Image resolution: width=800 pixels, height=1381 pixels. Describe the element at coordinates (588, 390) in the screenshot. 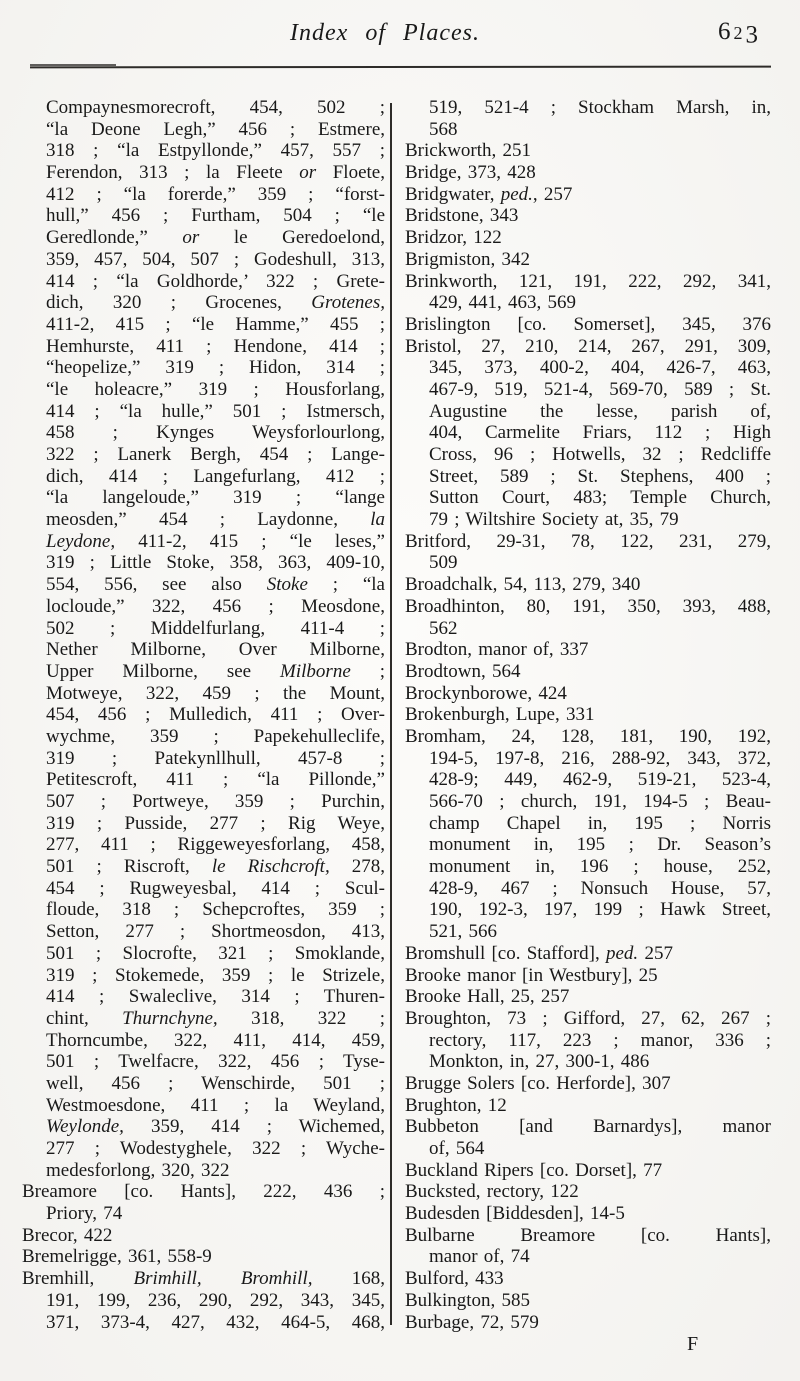

I see `index-line: 467-9, 519, 521-4, 569-70, 589 ; St.` at that location.